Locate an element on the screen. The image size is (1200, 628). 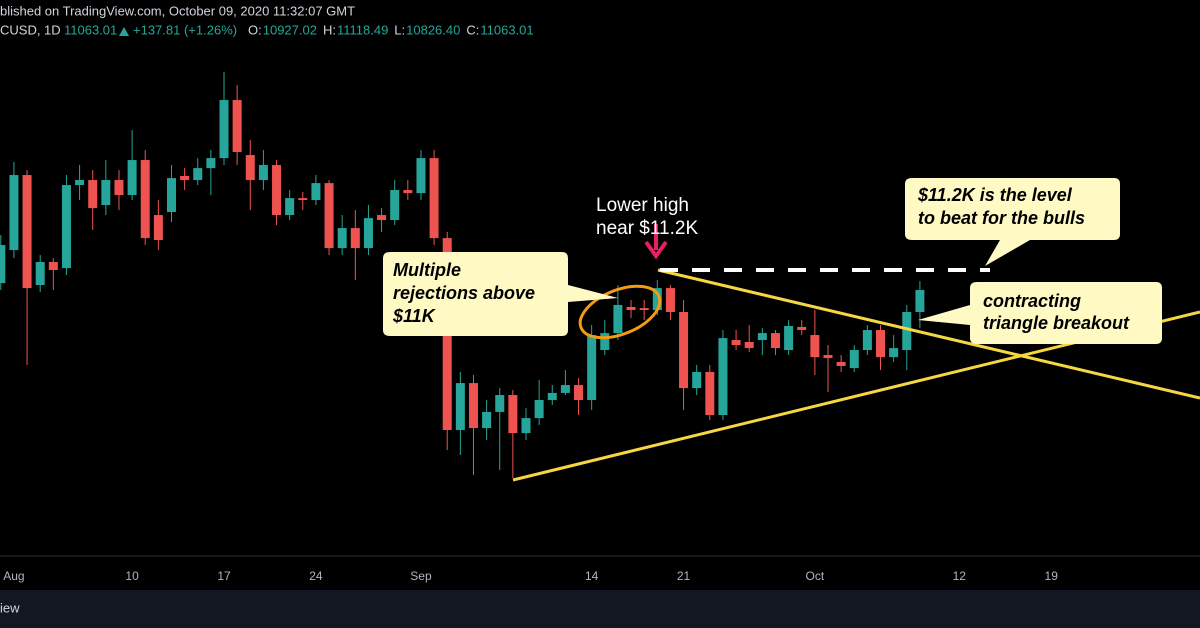
footer-logo: iew is located at coordinates (10, 607).